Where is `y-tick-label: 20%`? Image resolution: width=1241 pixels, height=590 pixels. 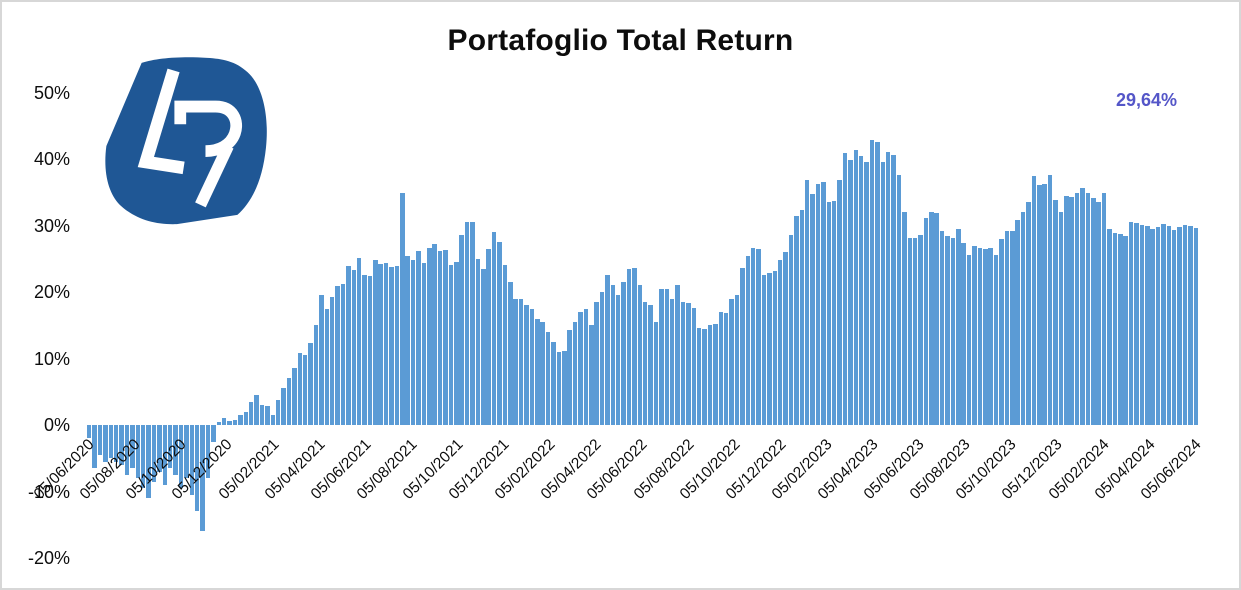 y-tick-label: 20% is located at coordinates (51, 292).